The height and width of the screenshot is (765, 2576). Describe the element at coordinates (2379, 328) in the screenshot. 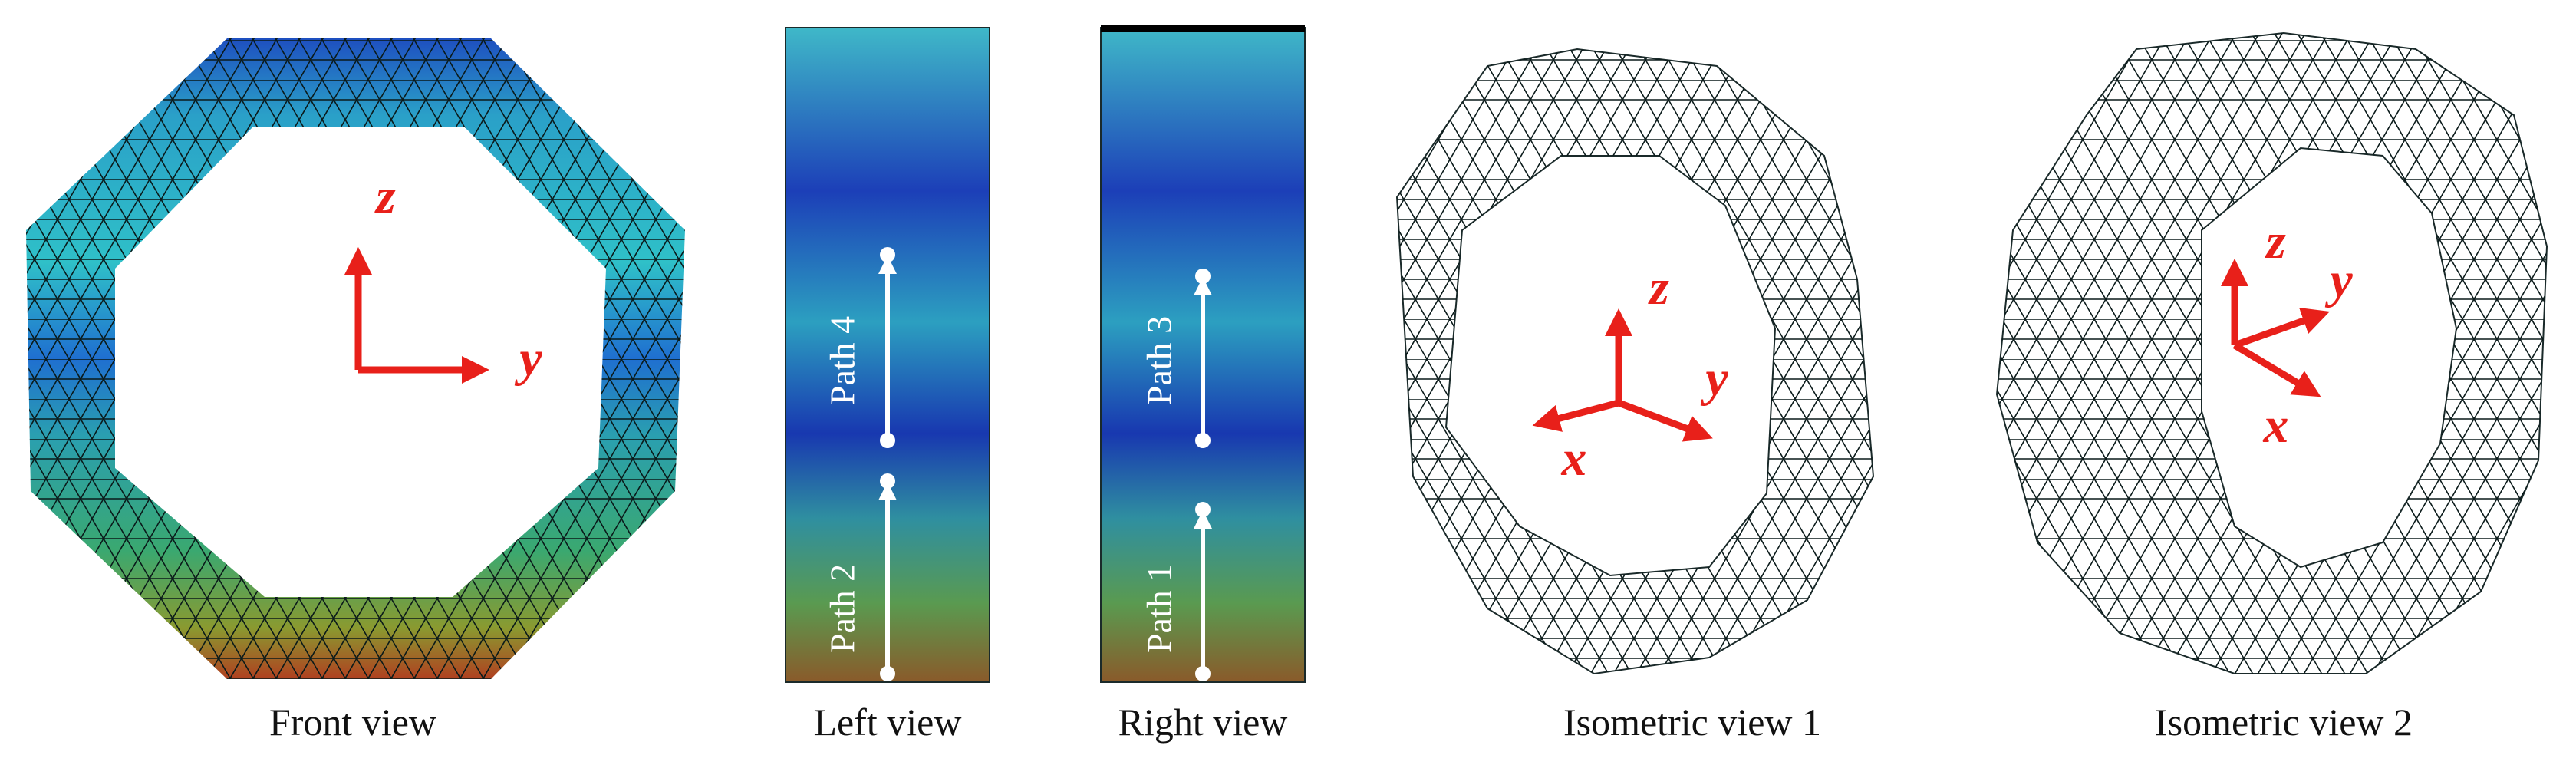

I see `path-label: Path 5` at that location.